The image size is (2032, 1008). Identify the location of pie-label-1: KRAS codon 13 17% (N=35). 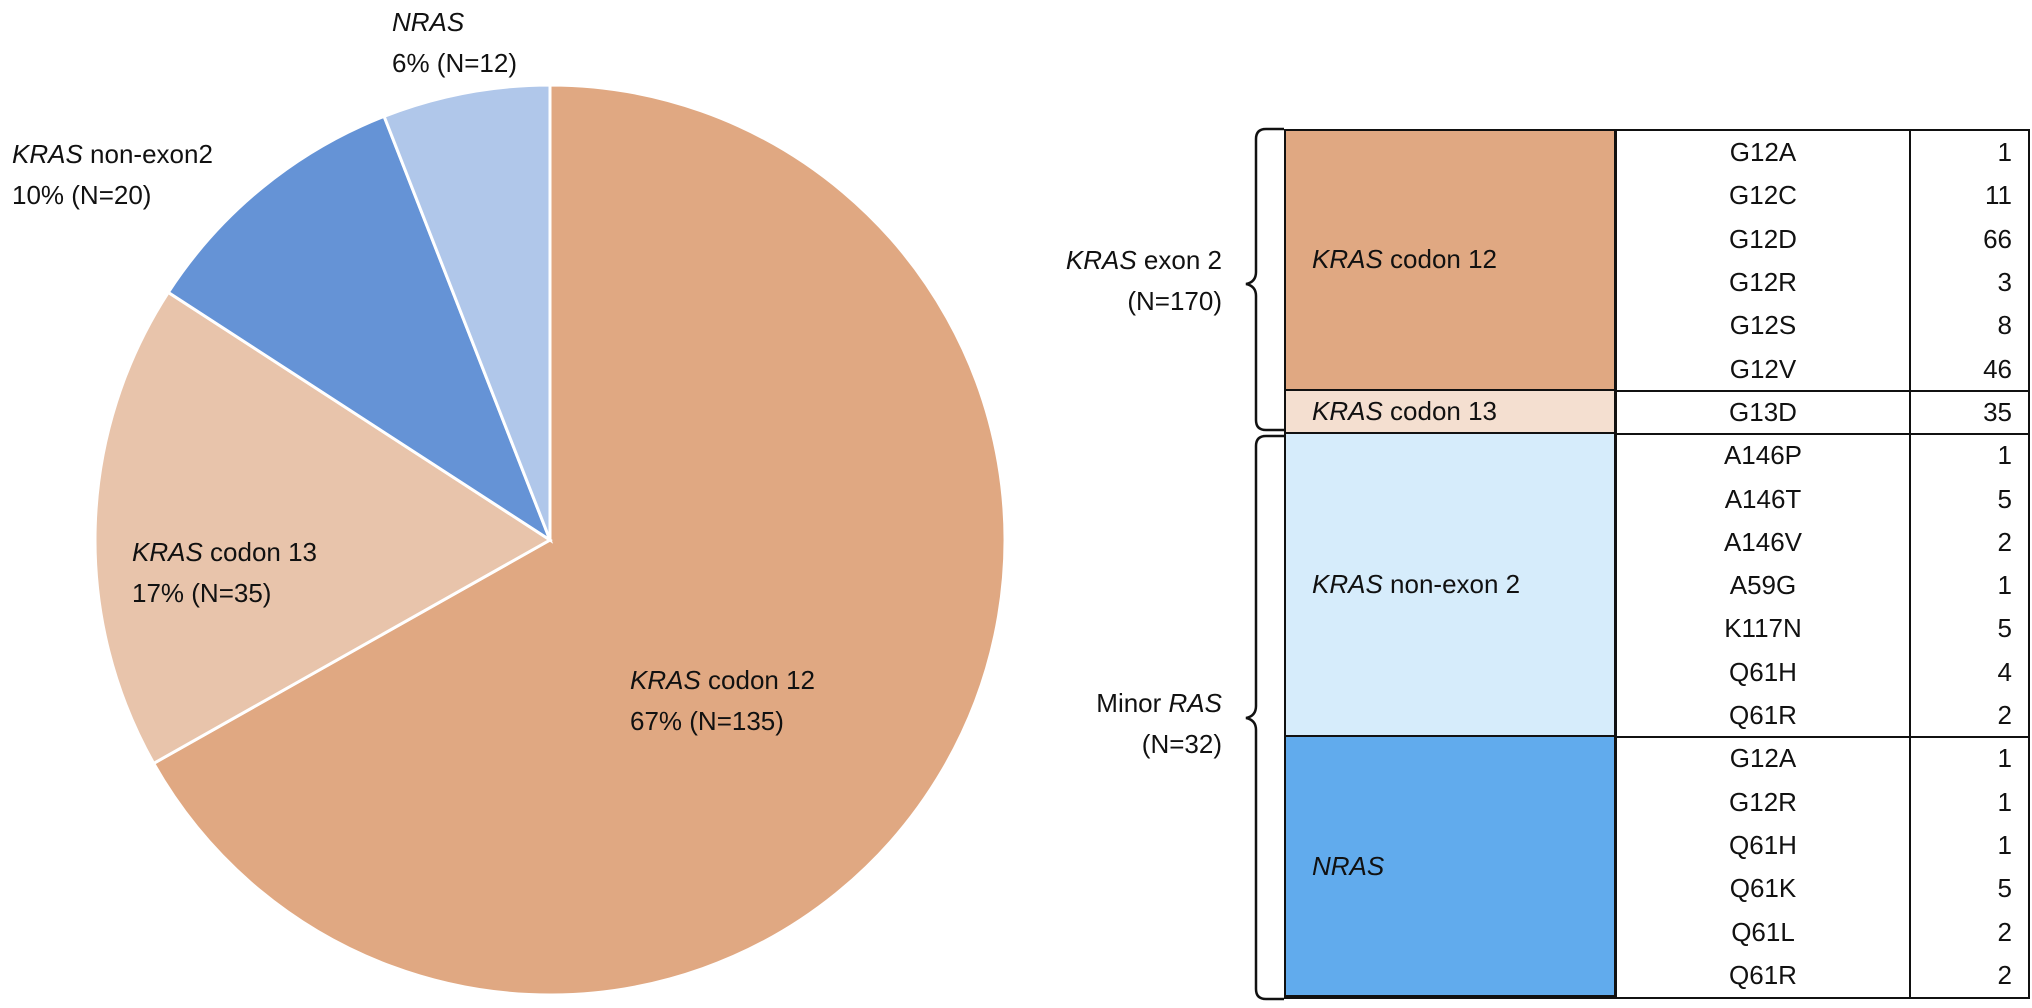
(225, 572).